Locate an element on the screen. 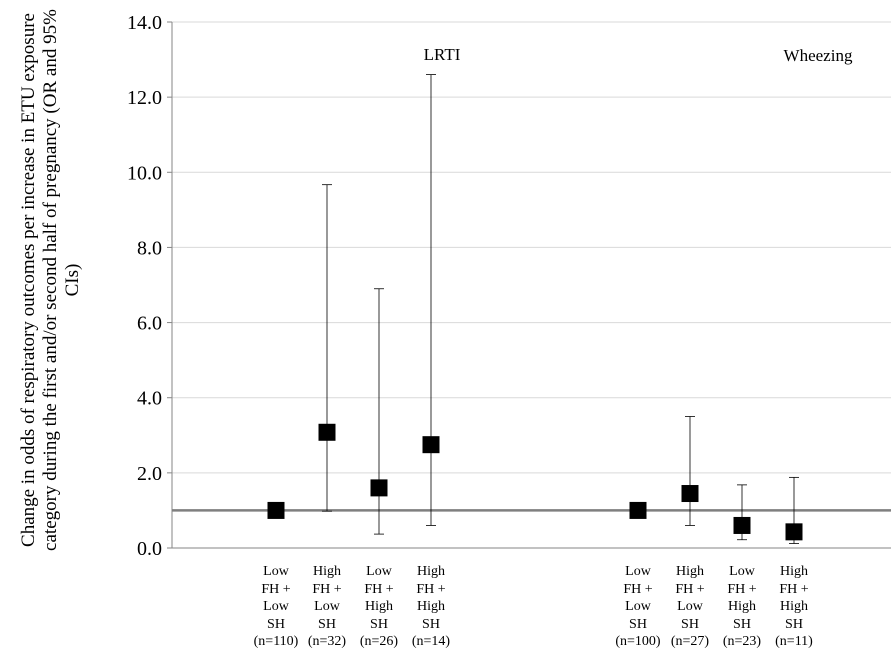 Image resolution: width=891 pixels, height=651 pixels. category-label: Low FH + Low SH (n=100) is located at coordinates (638, 606).